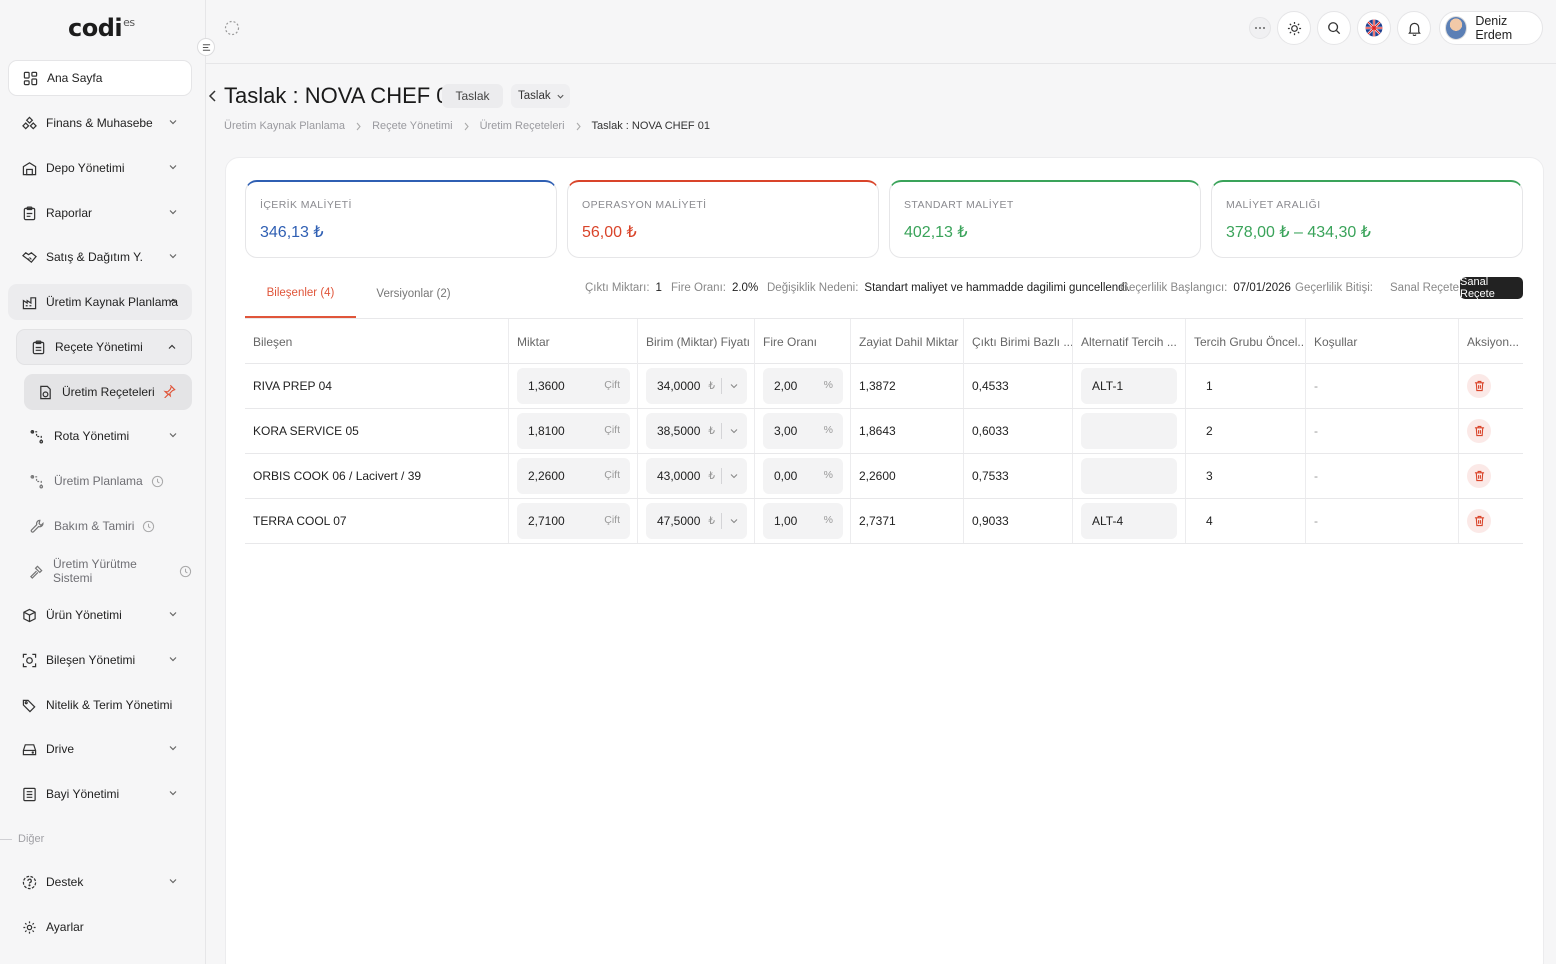  Describe the element at coordinates (696, 521) in the screenshot. I see `price-input: 47,5000 ₺` at that location.